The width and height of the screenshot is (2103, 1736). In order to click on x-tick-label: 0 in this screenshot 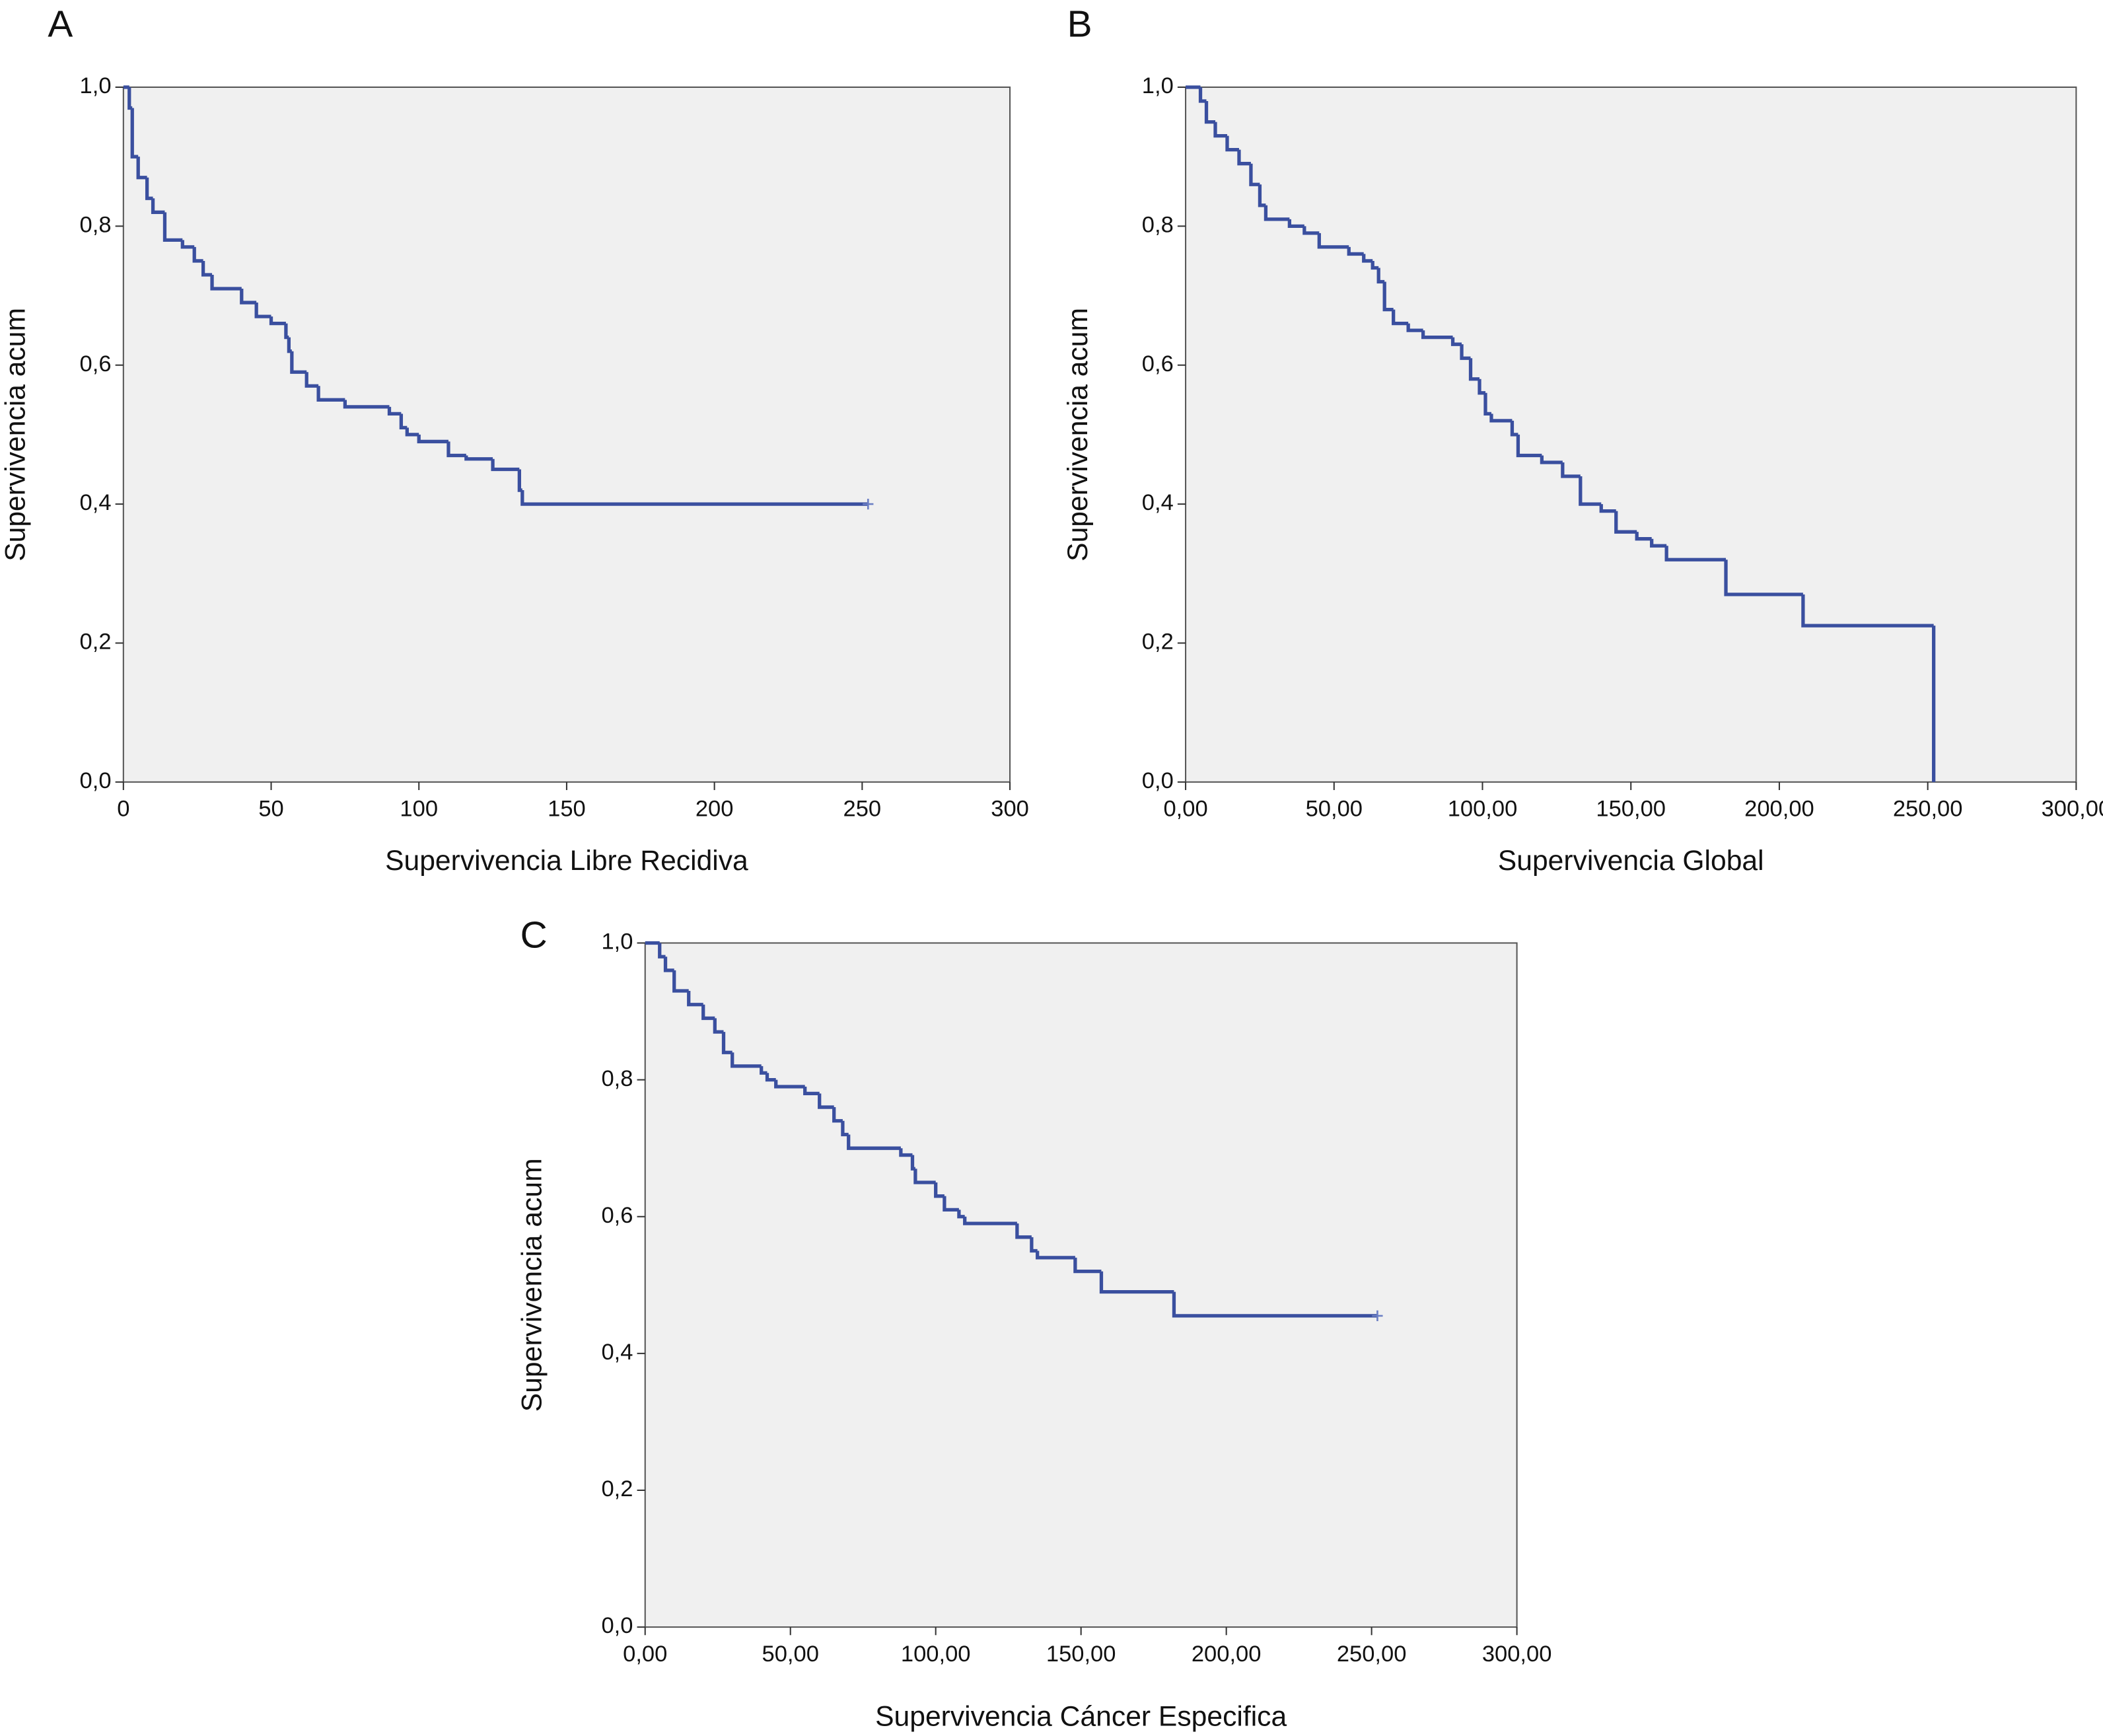, I will do `click(123, 809)`.